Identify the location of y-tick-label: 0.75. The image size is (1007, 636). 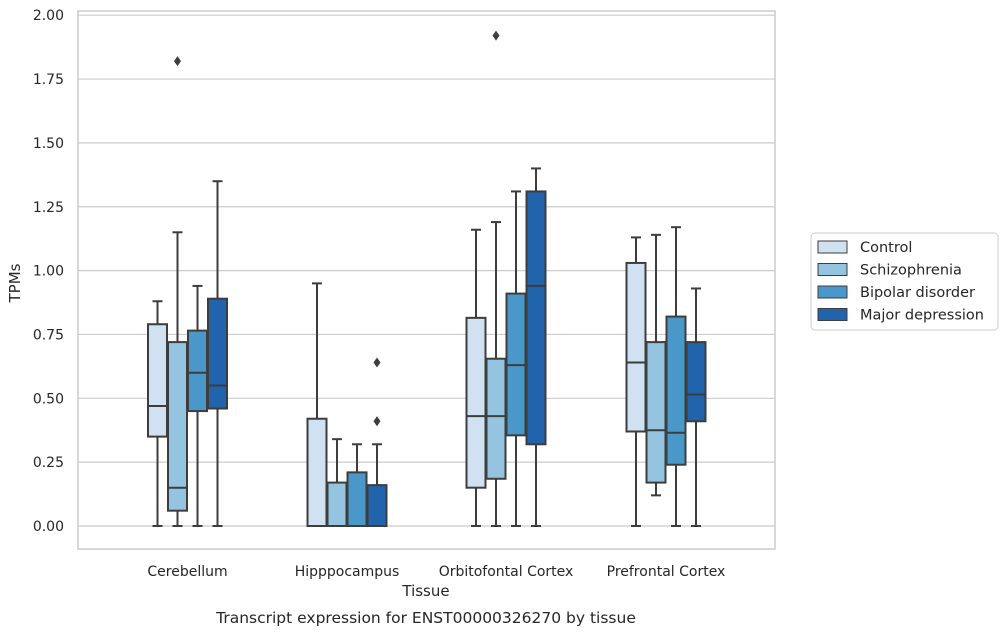
(48, 335).